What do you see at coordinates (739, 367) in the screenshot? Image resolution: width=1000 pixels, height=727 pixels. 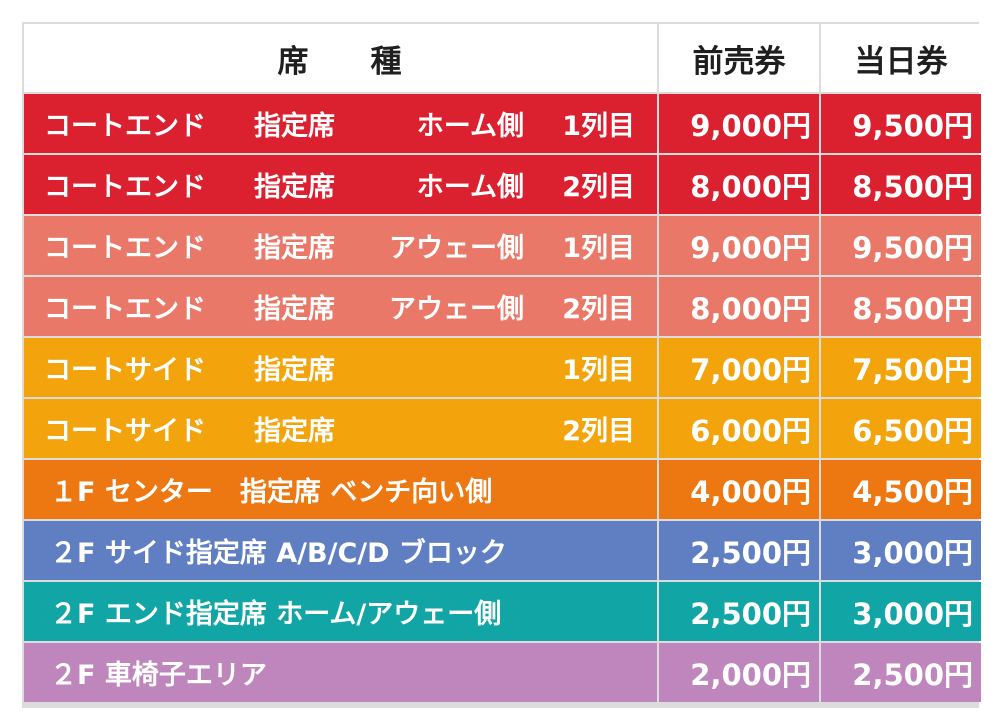 I see `row-advance-price: 7,000円` at bounding box center [739, 367].